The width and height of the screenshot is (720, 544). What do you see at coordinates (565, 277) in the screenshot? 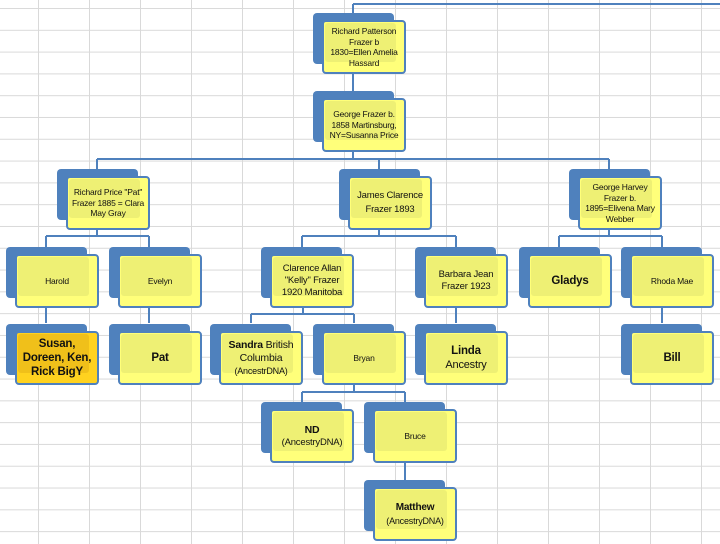
I see `node-gladys: Gladys` at bounding box center [565, 277].